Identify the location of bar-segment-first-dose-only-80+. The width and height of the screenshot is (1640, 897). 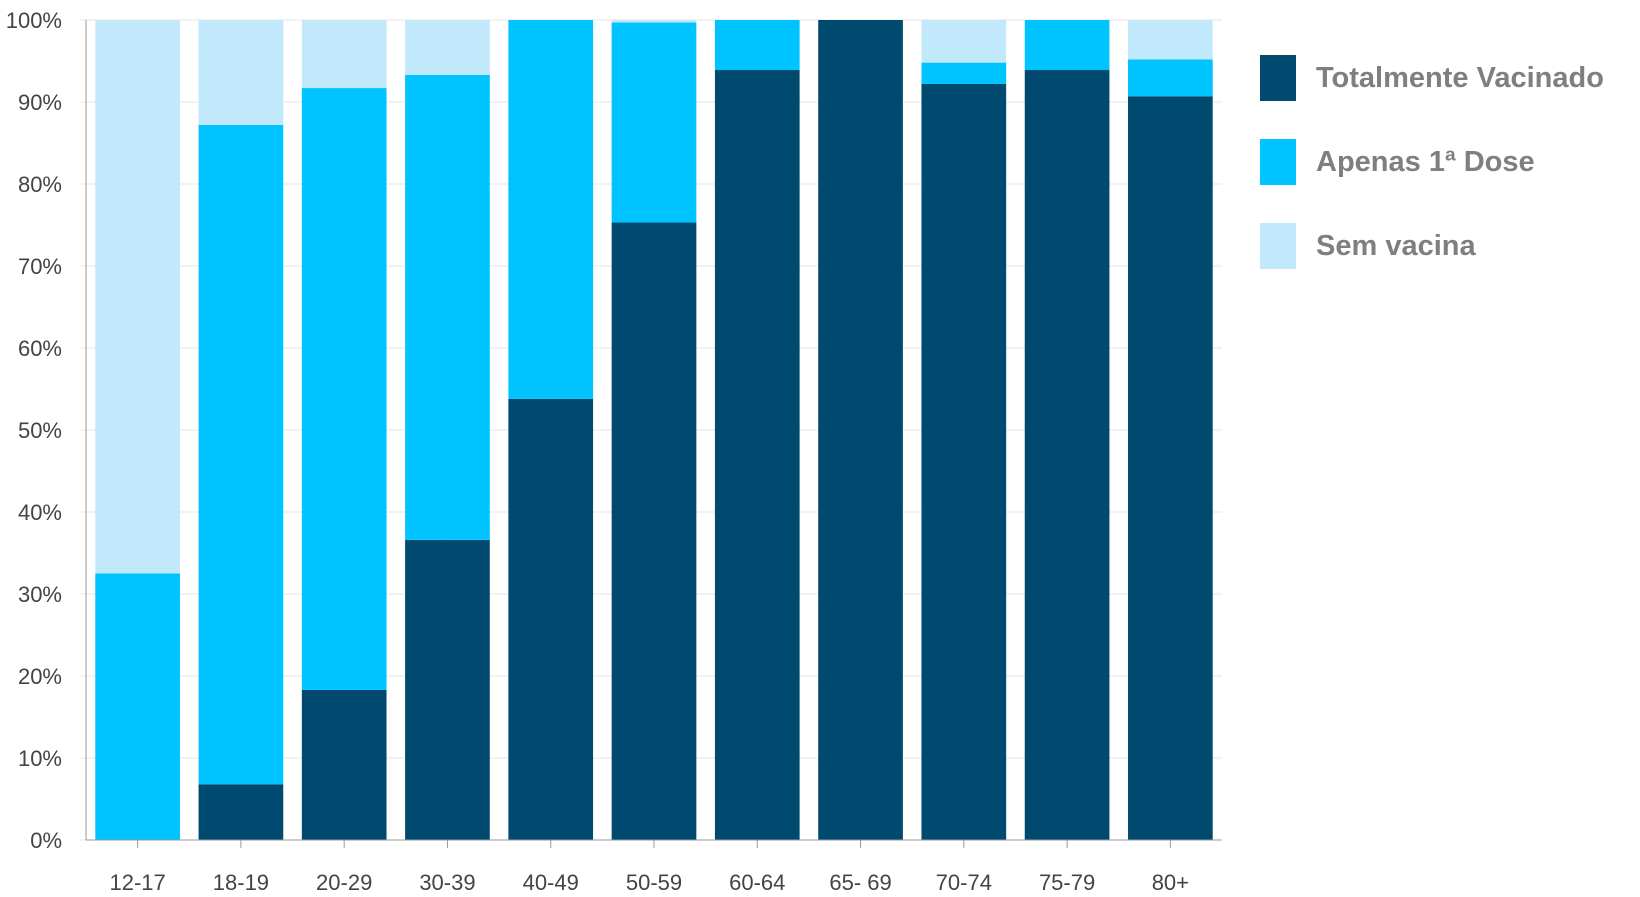
(1170, 78).